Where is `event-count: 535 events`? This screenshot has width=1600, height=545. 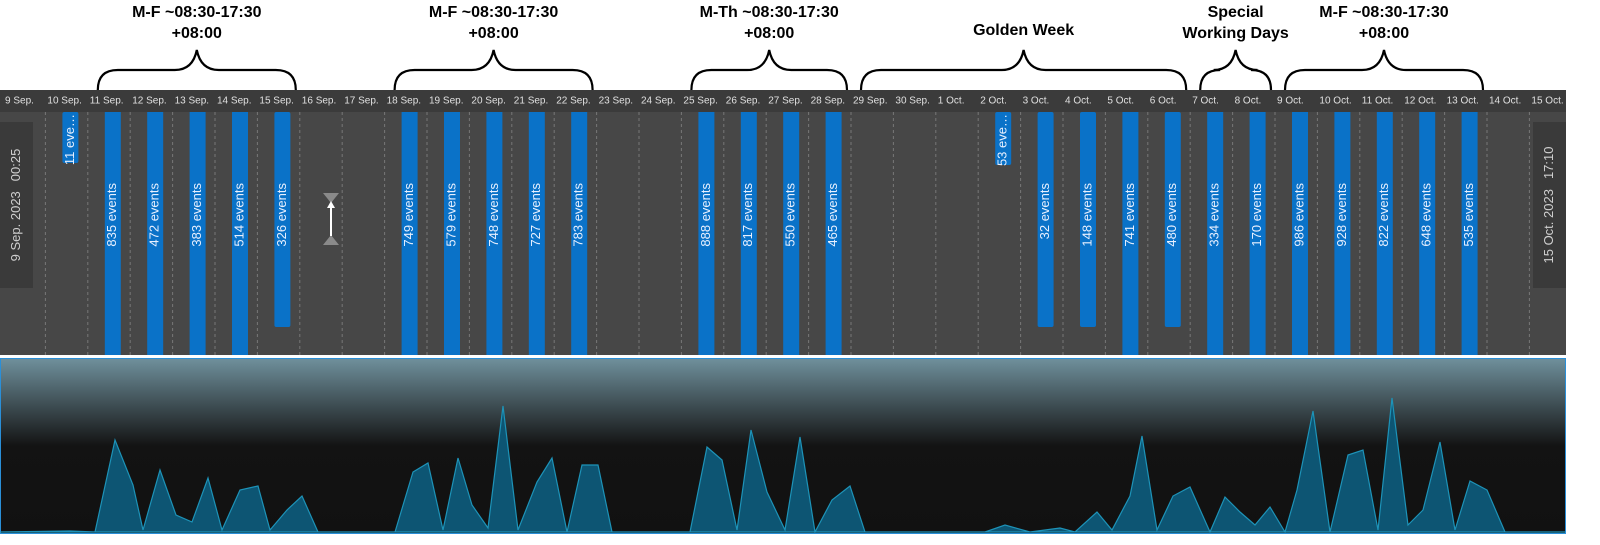
event-count: 535 events is located at coordinates (1468, 215).